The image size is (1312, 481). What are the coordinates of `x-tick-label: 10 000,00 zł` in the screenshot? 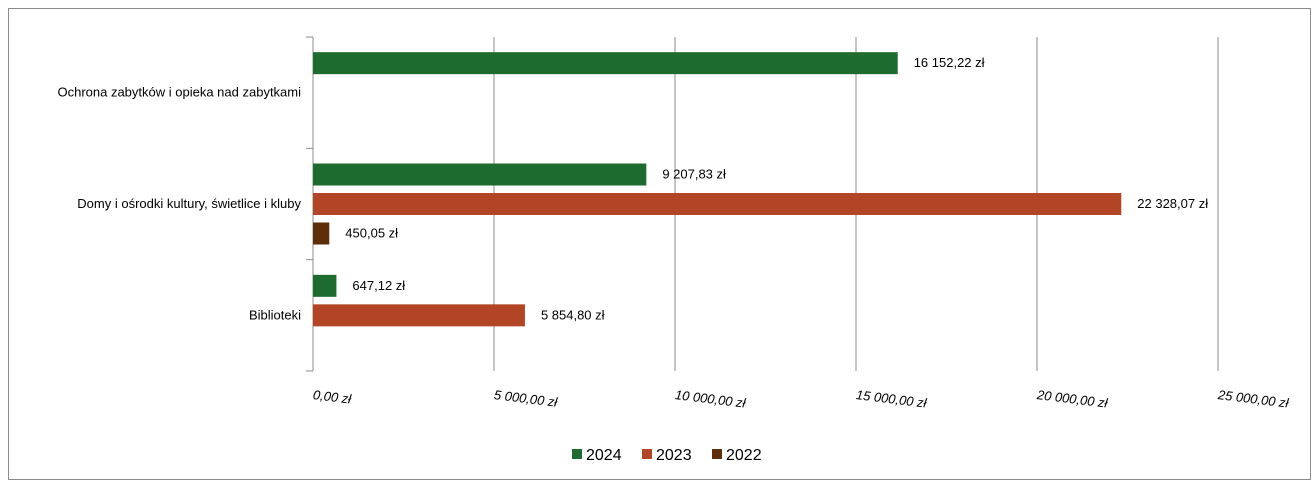 It's located at (710, 399).